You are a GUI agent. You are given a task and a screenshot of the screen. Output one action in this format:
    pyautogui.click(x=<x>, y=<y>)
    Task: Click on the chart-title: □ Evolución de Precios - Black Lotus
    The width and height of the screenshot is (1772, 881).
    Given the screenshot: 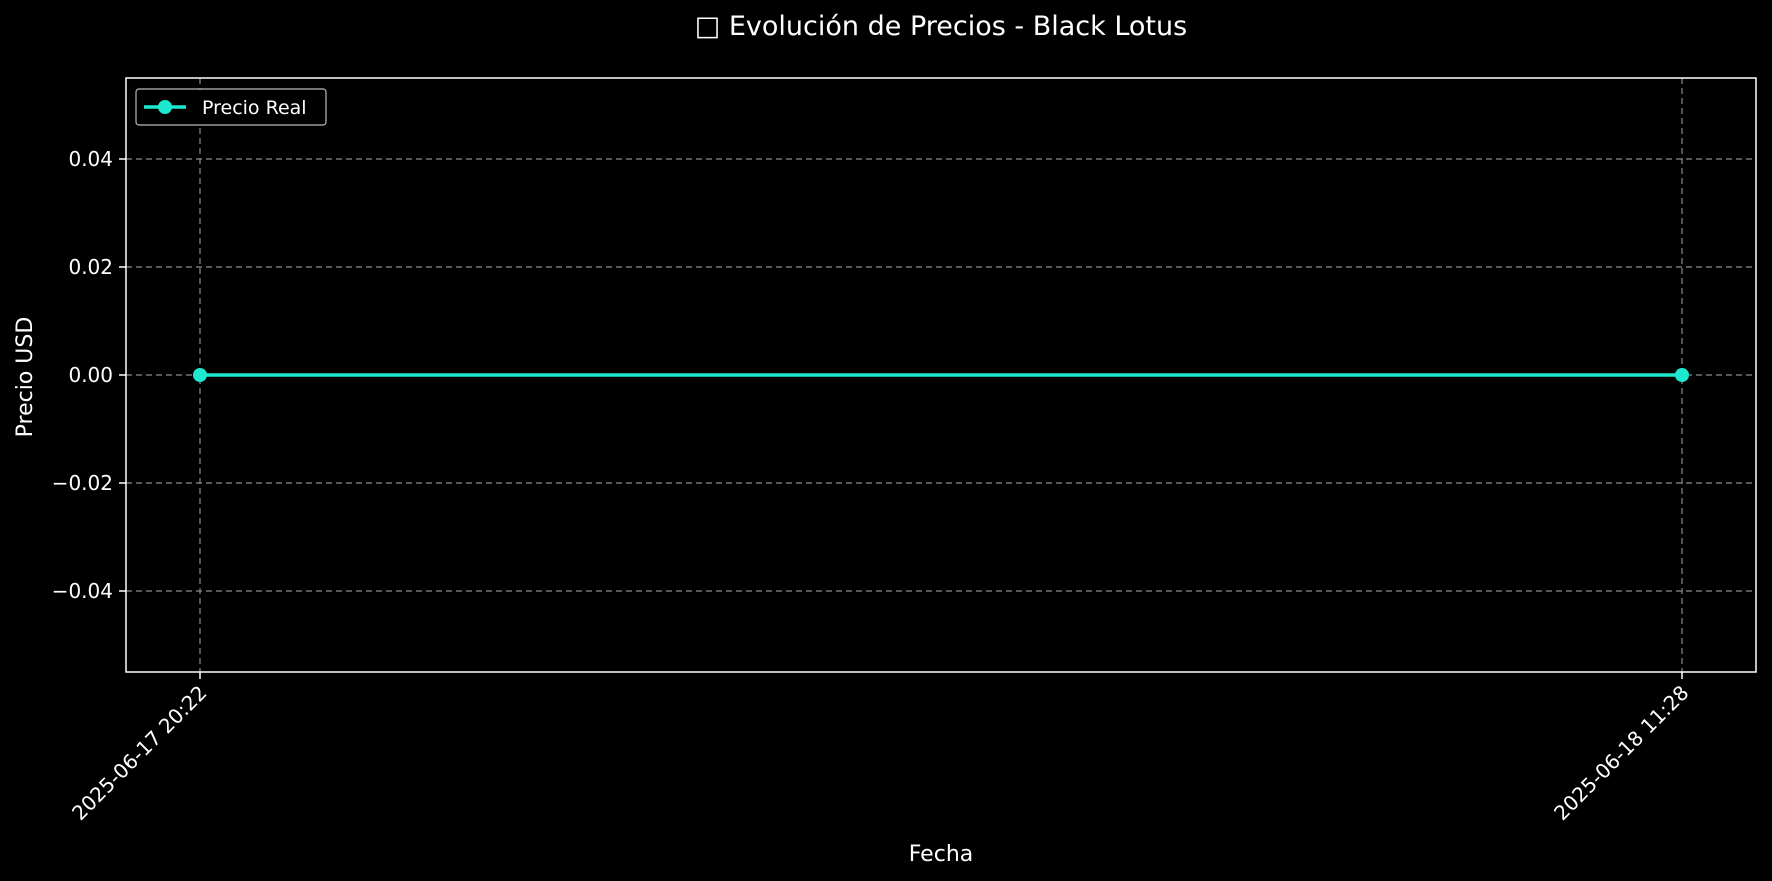 What is the action you would take?
    pyautogui.click(x=941, y=26)
    